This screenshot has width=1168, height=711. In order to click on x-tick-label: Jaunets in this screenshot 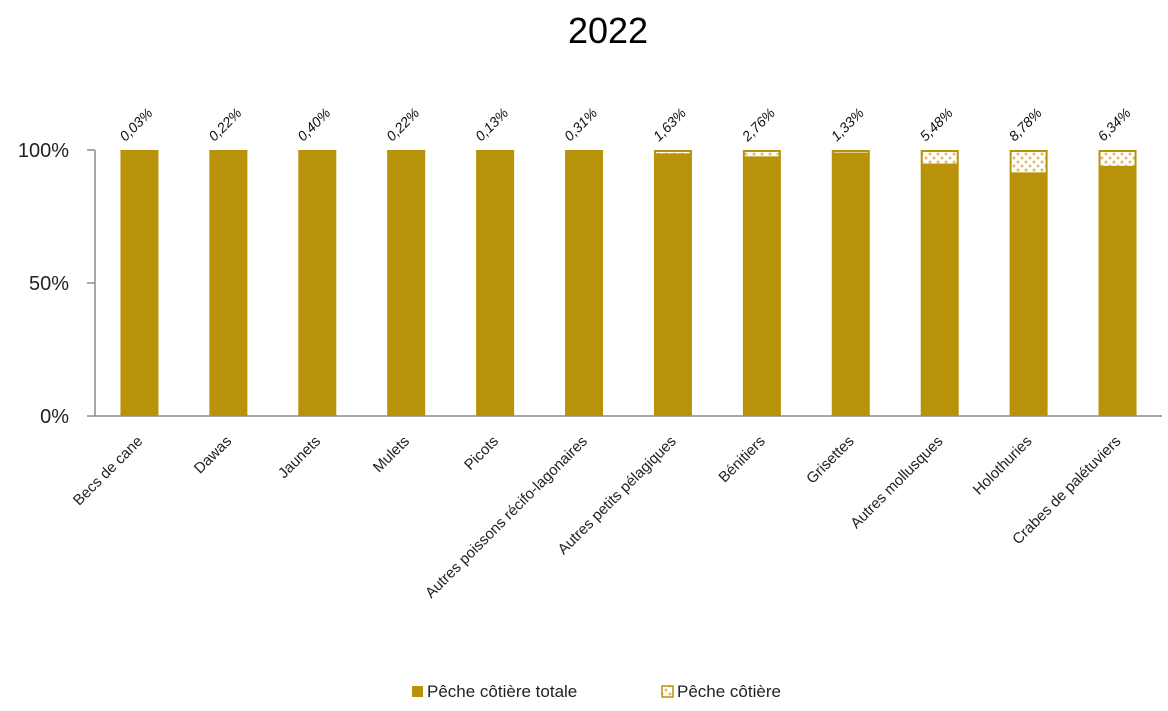, I will do `click(299, 457)`.